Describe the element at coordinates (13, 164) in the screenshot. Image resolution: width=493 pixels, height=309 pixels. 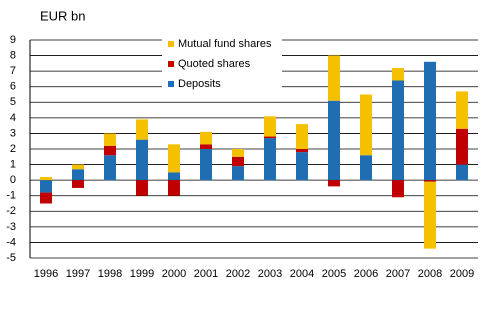
I see `y-tick-label: 1` at that location.